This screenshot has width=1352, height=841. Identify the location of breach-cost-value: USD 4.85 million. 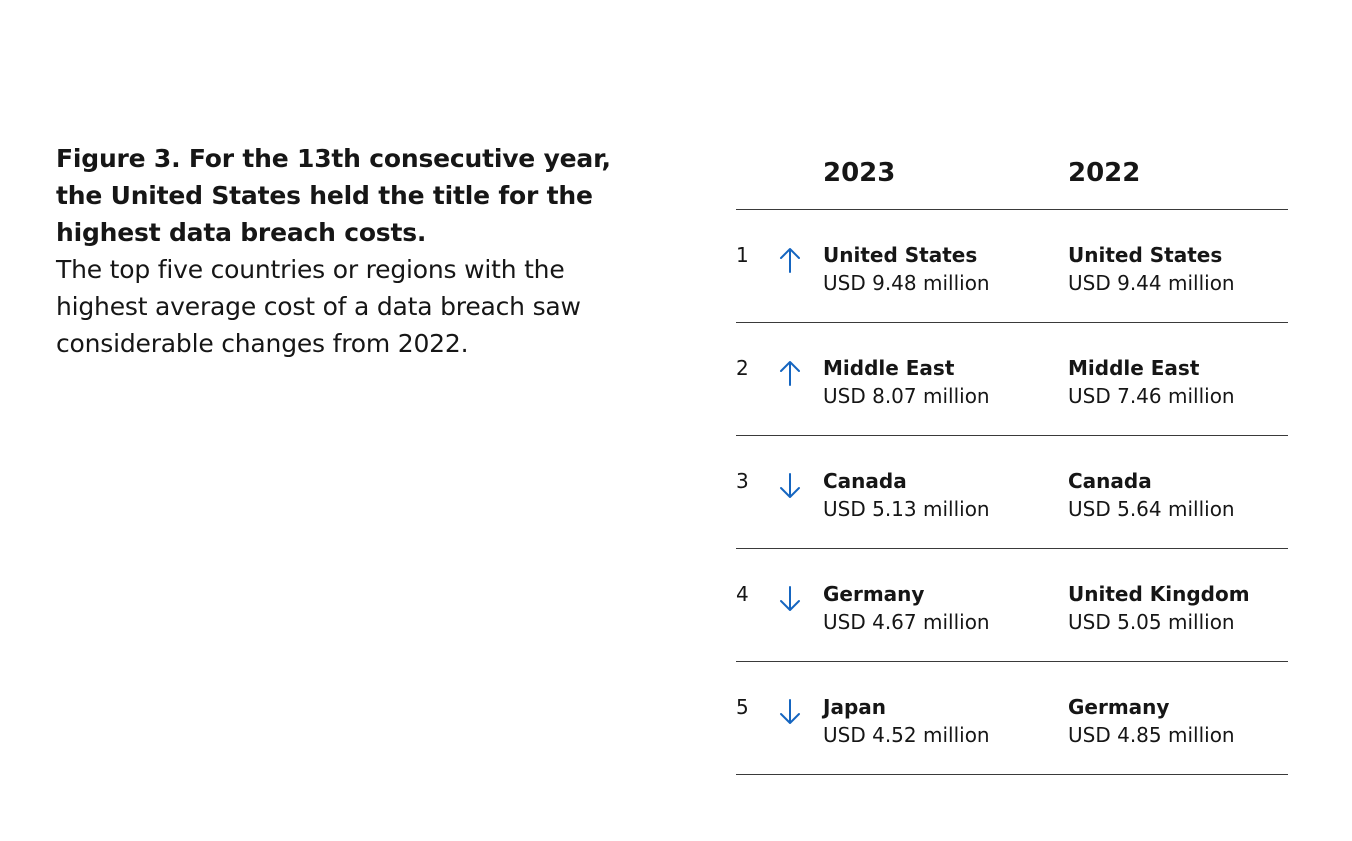
(1151, 735).